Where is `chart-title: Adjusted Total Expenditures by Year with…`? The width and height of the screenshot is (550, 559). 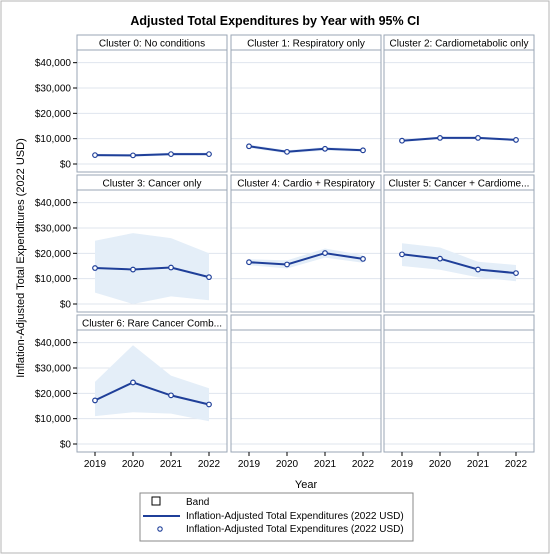 chart-title: Adjusted Total Expenditures by Year with… is located at coordinates (274, 21).